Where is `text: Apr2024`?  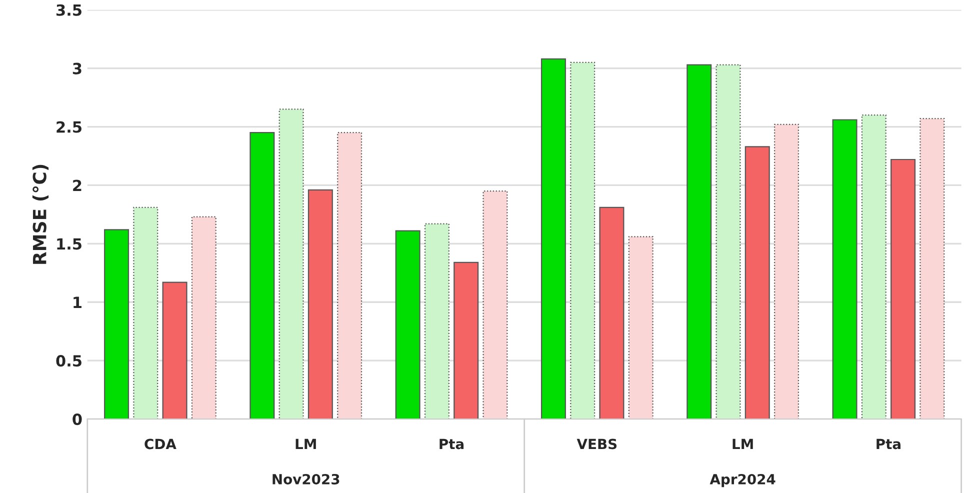
text: Apr2024 is located at coordinates (743, 481).